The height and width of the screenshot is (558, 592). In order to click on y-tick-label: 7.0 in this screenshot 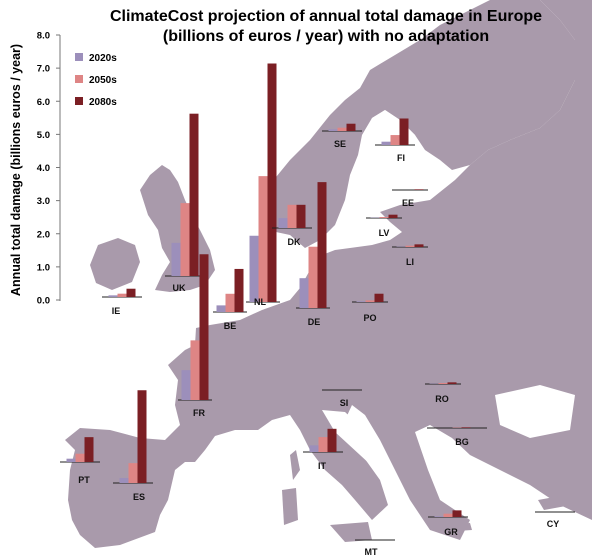, I will do `click(43, 69)`.